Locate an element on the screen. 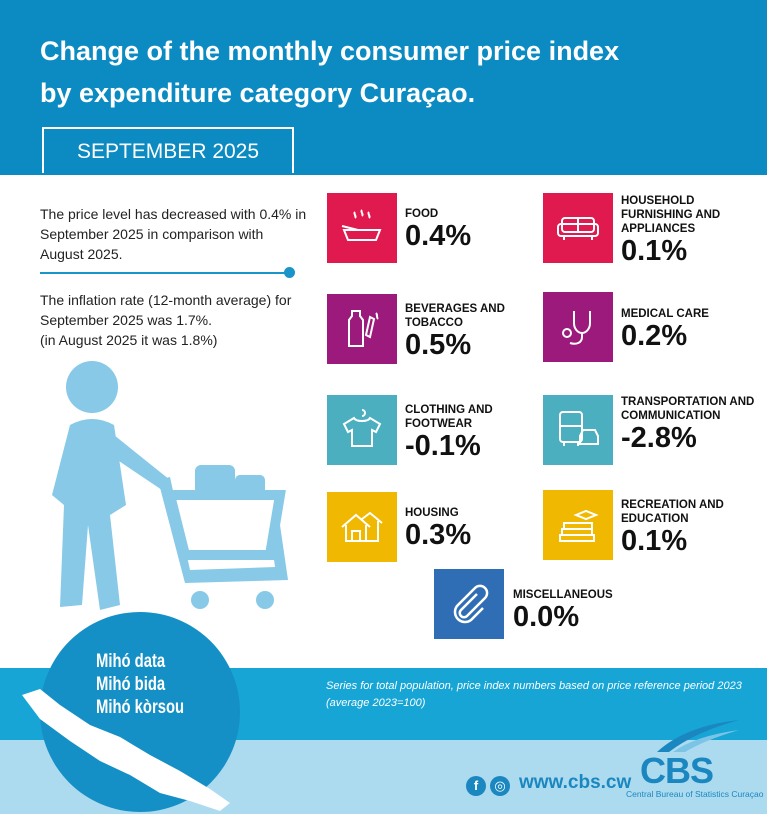  category-value: 0.4% is located at coordinates (438, 236).